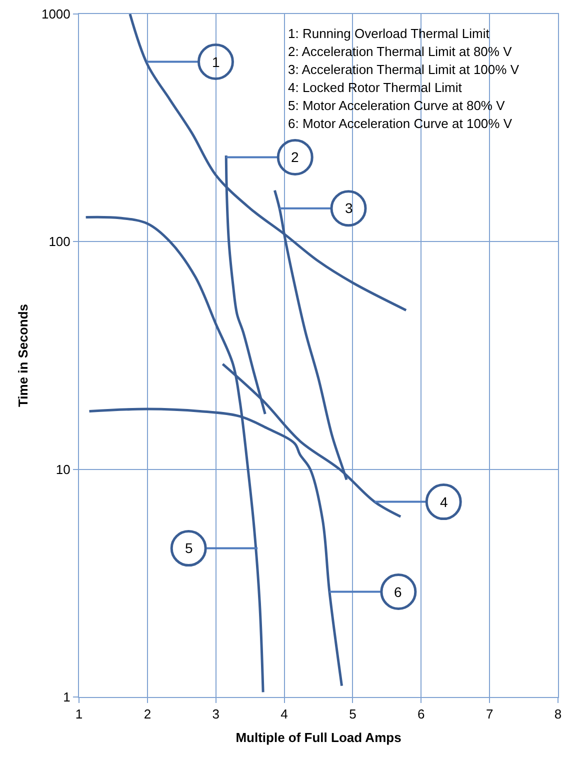 This screenshot has height=759, width=566. What do you see at coordinates (421, 714) in the screenshot?
I see `x-tick-label: 6` at bounding box center [421, 714].